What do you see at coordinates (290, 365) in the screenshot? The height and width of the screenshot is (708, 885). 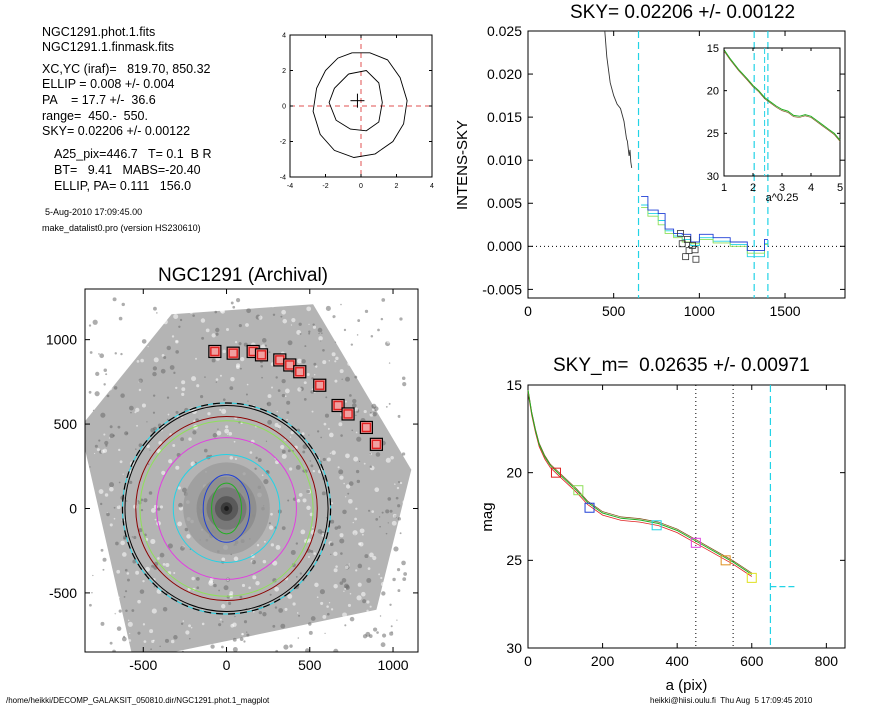 I see `sky-box-inner` at bounding box center [290, 365].